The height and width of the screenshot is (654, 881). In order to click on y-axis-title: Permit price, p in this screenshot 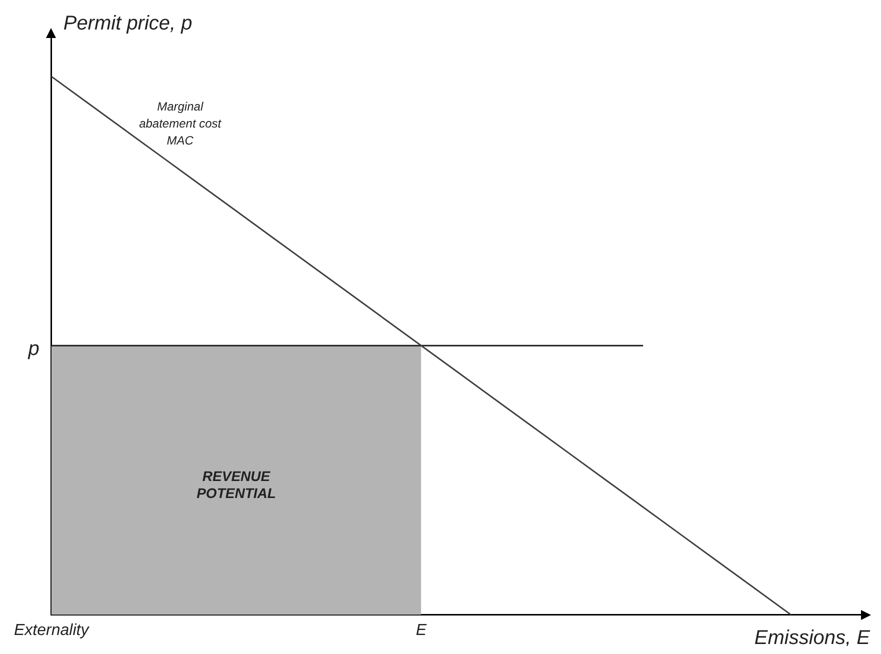, I will do `click(127, 23)`.